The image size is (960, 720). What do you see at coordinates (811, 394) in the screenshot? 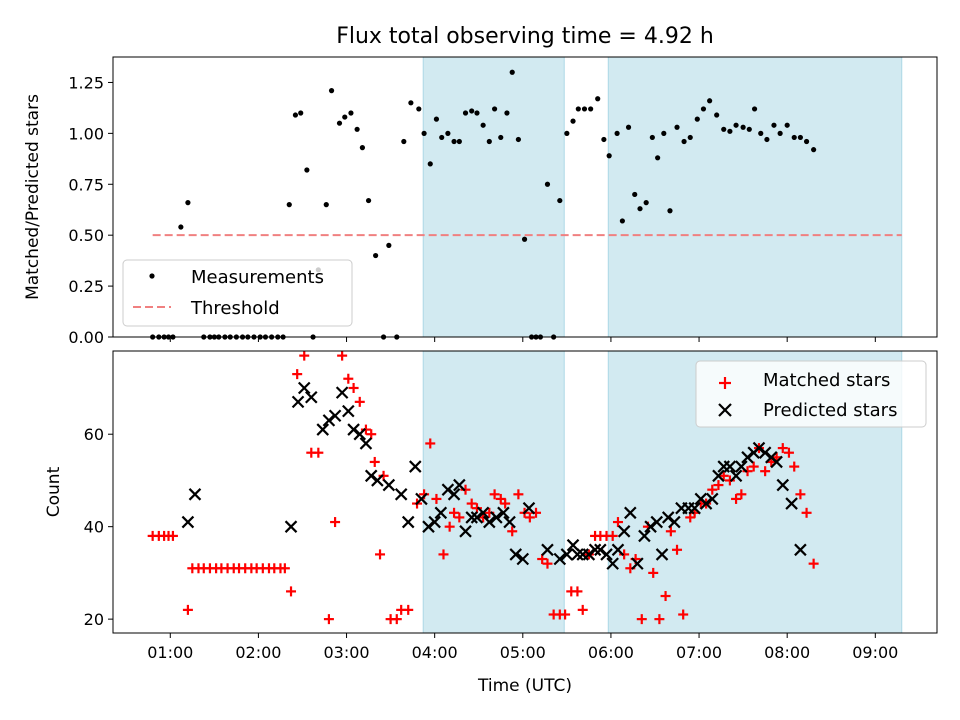
I see `count-legend-box` at bounding box center [811, 394].